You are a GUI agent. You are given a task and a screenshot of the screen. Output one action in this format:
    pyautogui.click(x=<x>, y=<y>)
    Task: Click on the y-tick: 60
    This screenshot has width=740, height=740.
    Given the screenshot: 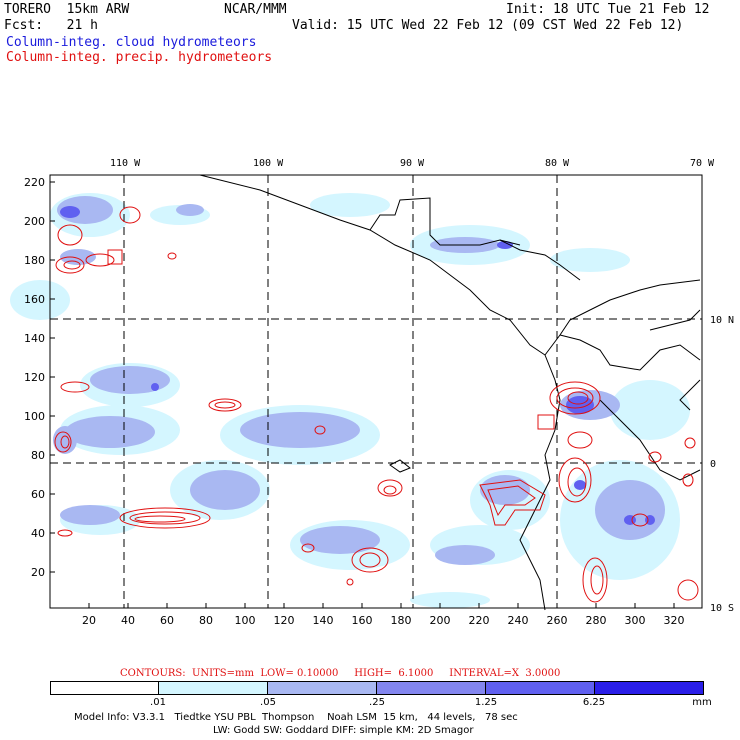 What is the action you would take?
    pyautogui.click(x=38, y=494)
    